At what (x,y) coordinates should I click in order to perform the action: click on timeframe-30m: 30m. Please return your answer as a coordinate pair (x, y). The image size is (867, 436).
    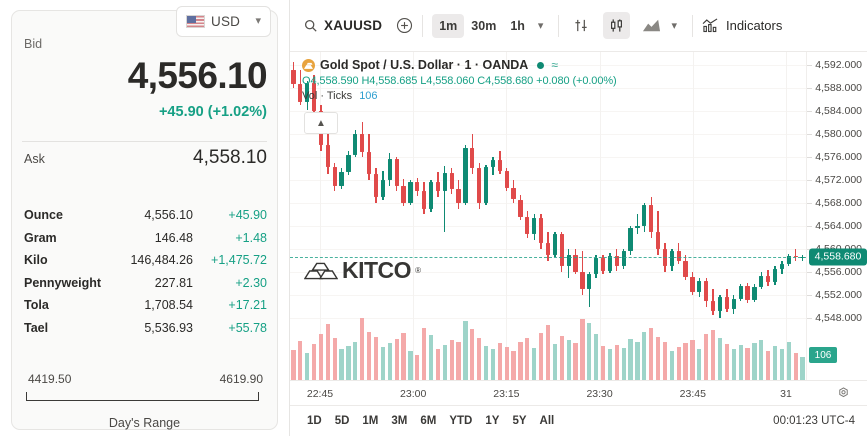
    Looking at the image, I should click on (483, 26).